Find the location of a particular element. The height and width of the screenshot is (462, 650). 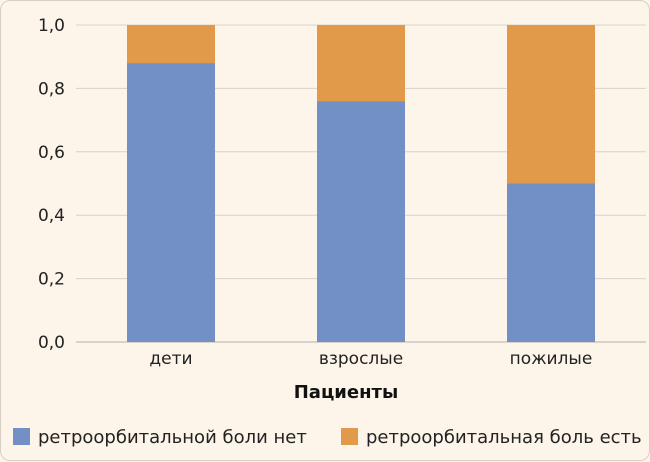

x-tick-labels: дети взрослые пожилые is located at coordinates (370, 359).